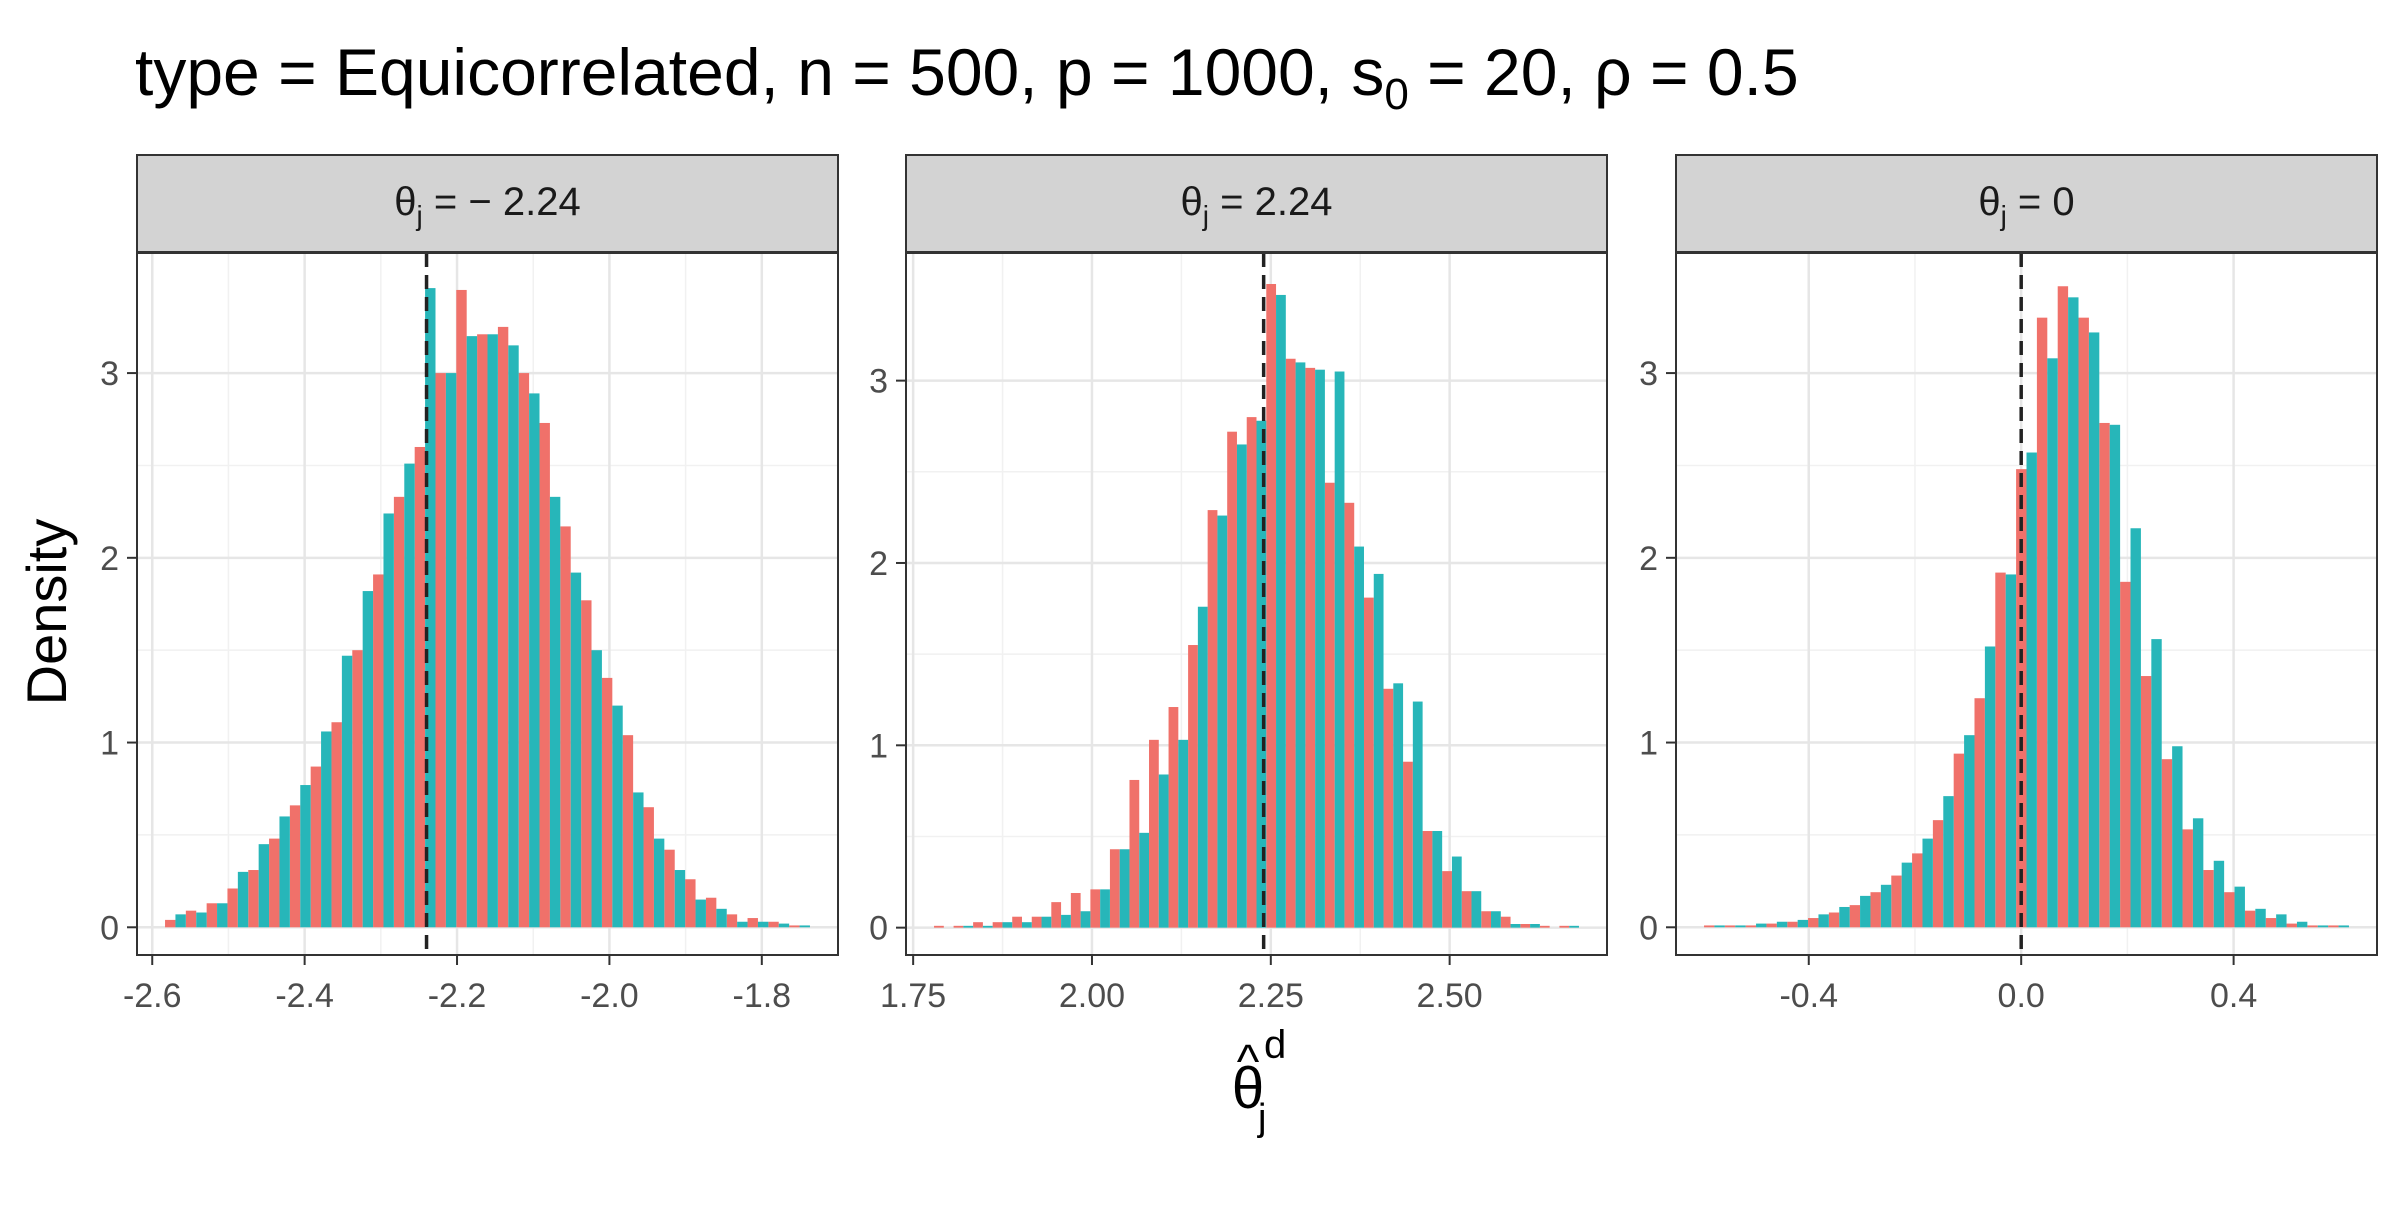  I want to click on x-axis-label-main: θ, so click(1248, 1088).